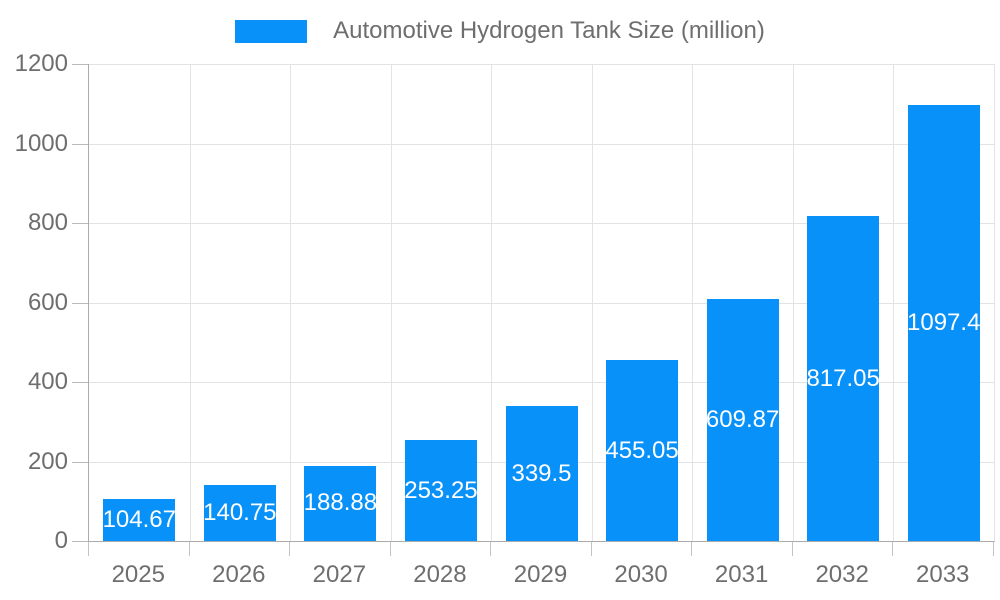 The height and width of the screenshot is (600, 1000). I want to click on y-axis-tick-label: 400, so click(47, 381).